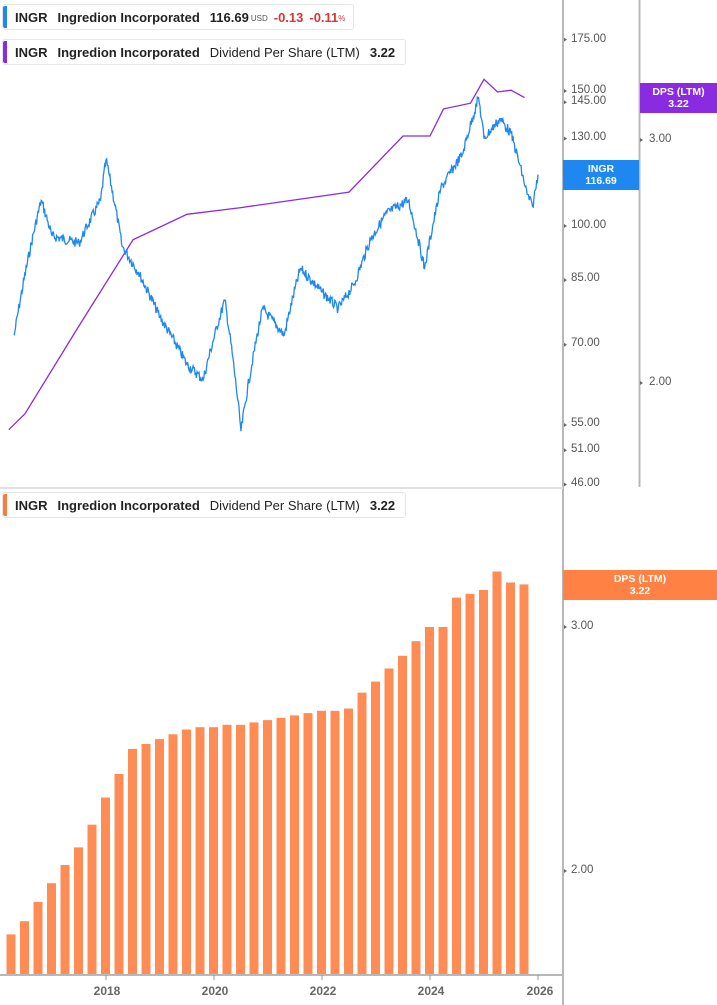  What do you see at coordinates (323, 991) in the screenshot?
I see `x-label-2022: 2022` at bounding box center [323, 991].